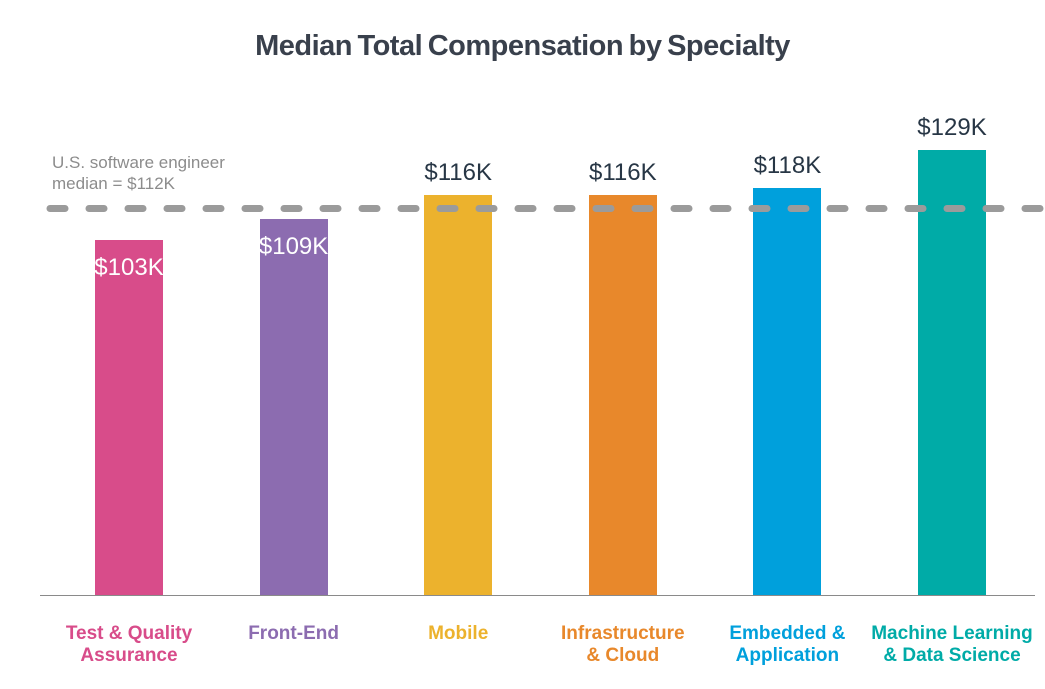  I want to click on category-label-line: Machine Learning, so click(952, 633).